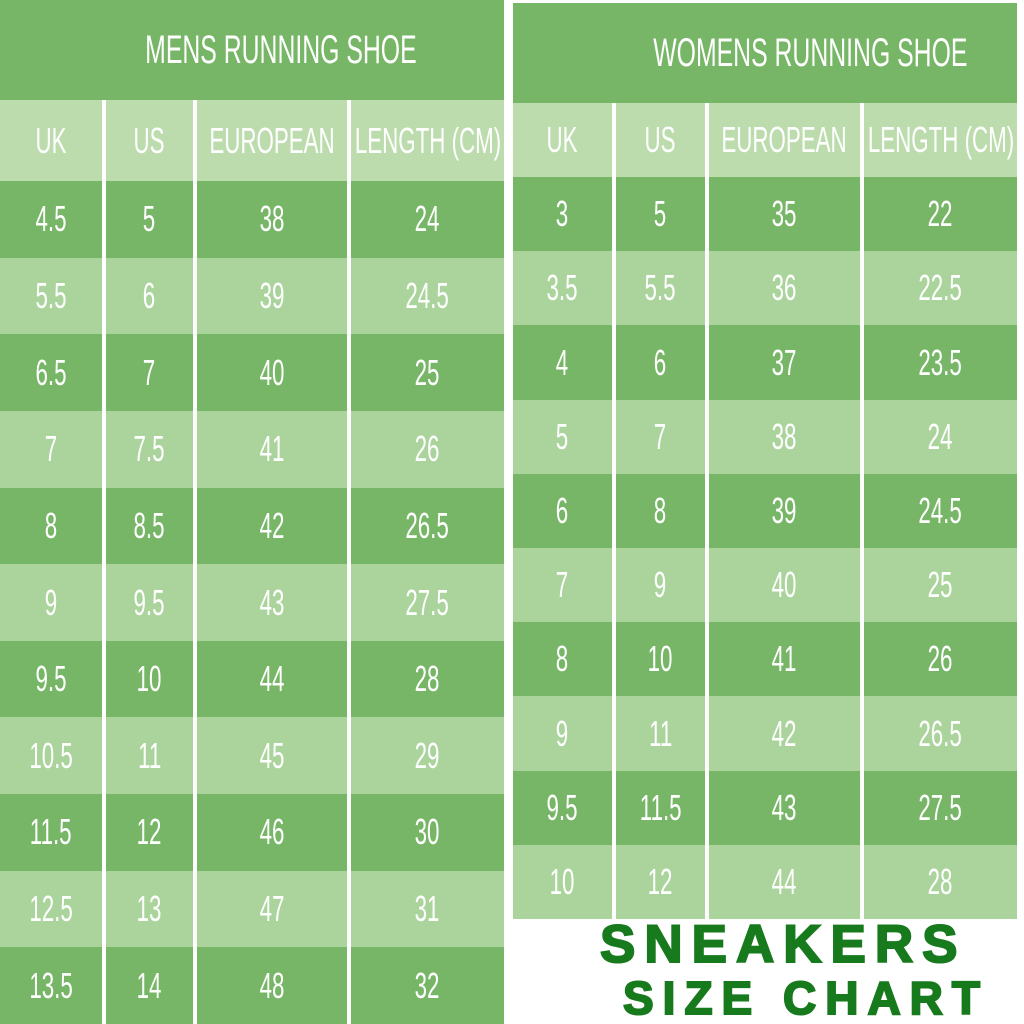 The height and width of the screenshot is (1024, 1024). I want to click on size-cell-uk: 7, so click(562, 585).